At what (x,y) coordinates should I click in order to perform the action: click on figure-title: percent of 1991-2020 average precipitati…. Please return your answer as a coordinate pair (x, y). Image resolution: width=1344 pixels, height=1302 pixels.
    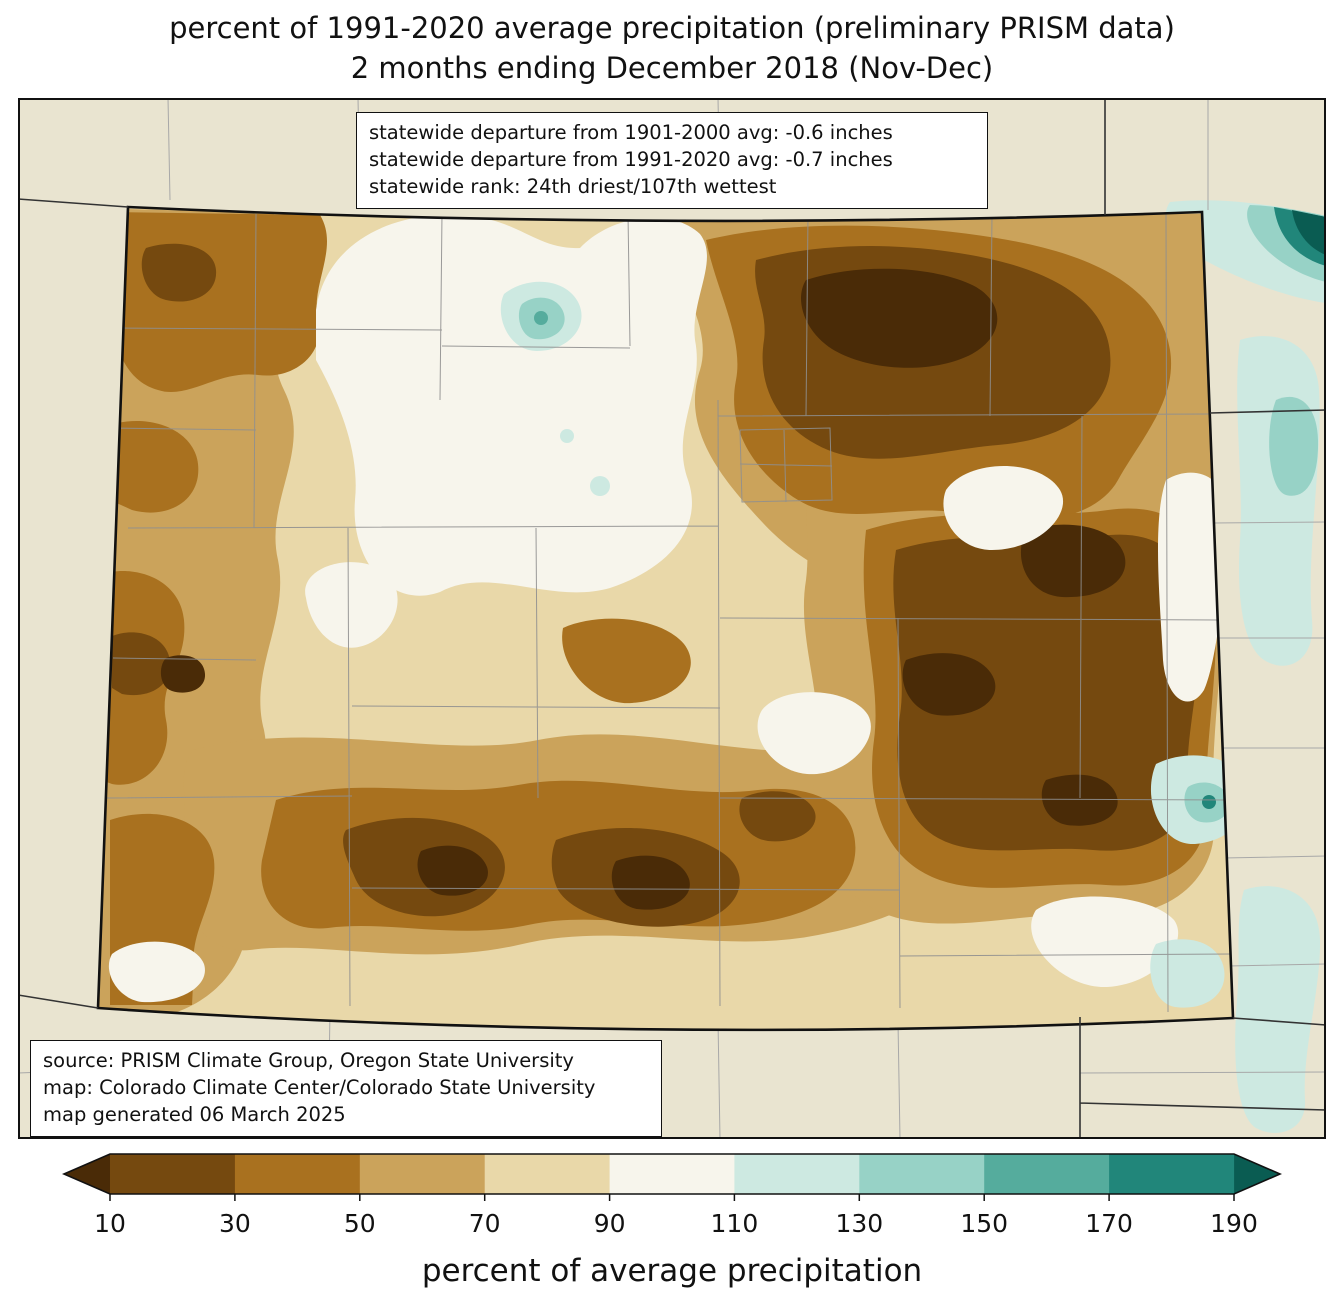
    Looking at the image, I should click on (672, 48).